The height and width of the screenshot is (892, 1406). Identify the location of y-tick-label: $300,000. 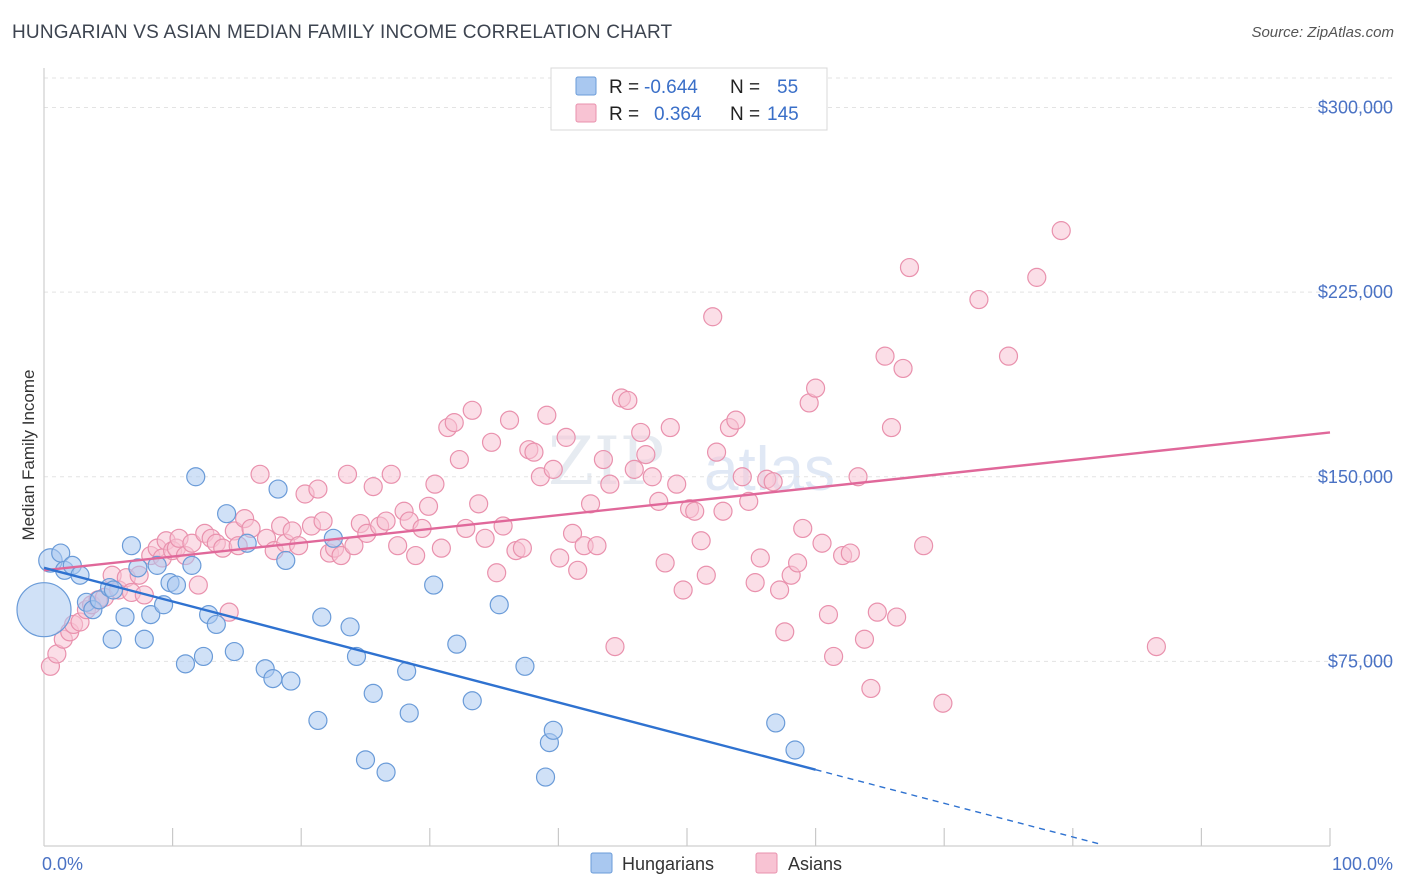
(1355, 108).